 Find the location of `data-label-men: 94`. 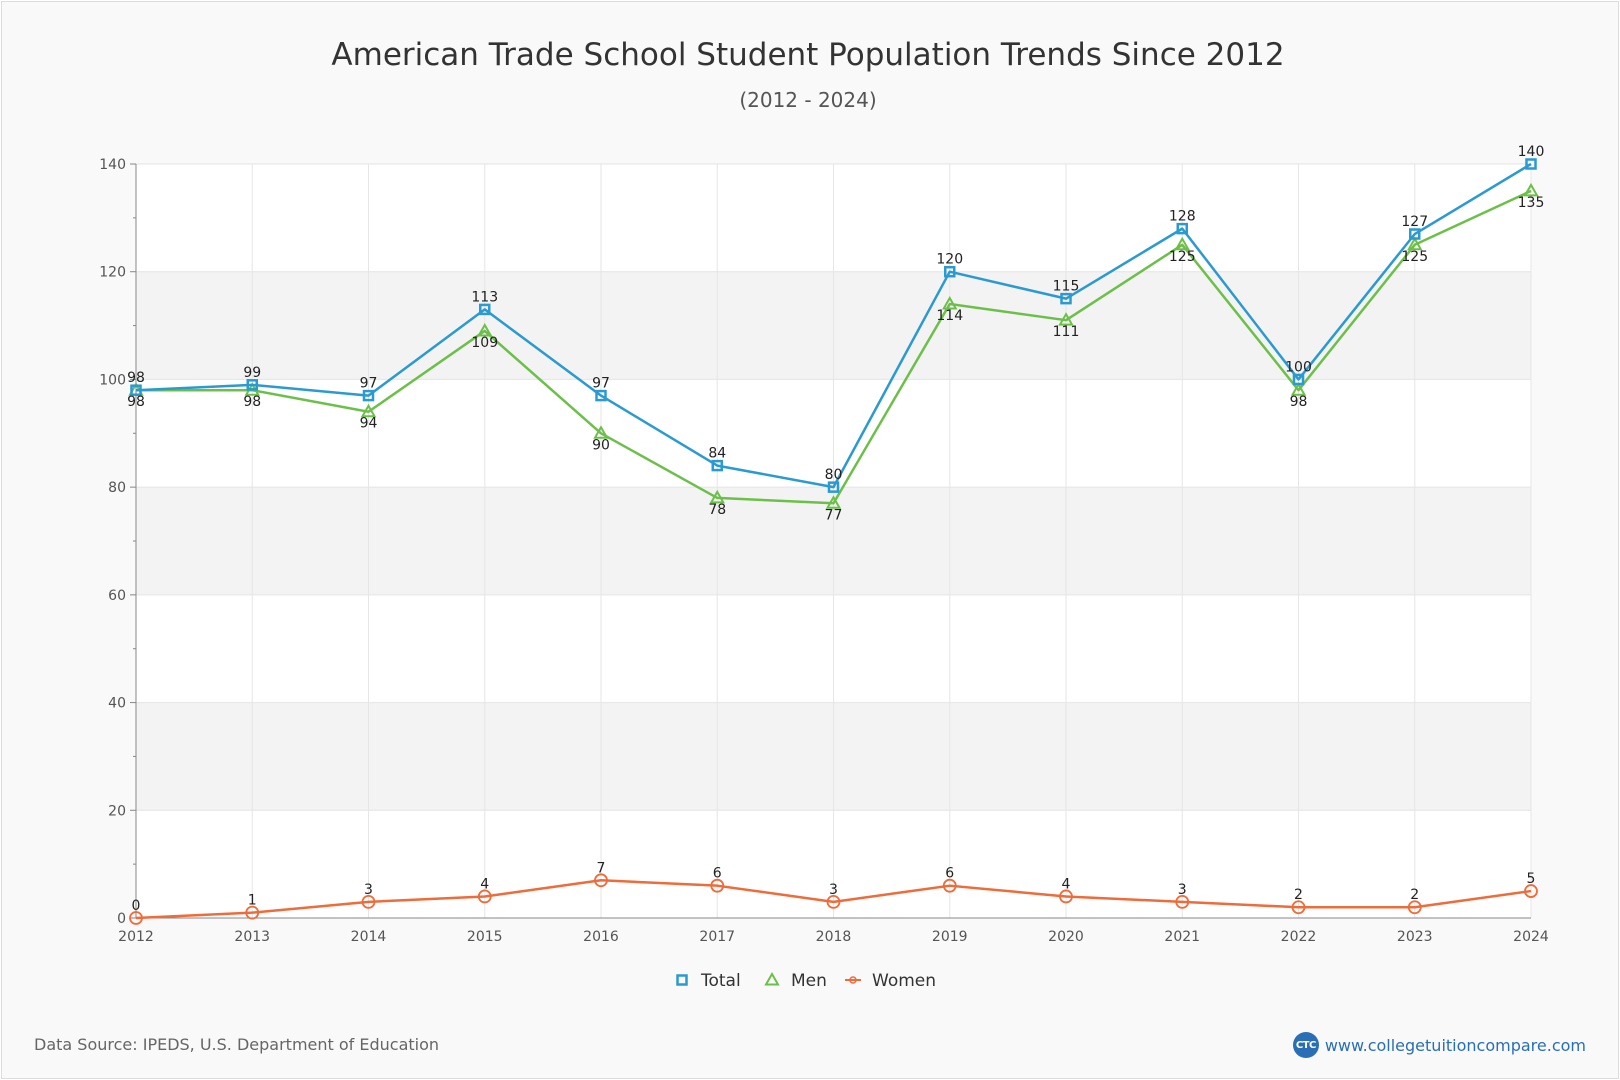

data-label-men: 94 is located at coordinates (369, 424).